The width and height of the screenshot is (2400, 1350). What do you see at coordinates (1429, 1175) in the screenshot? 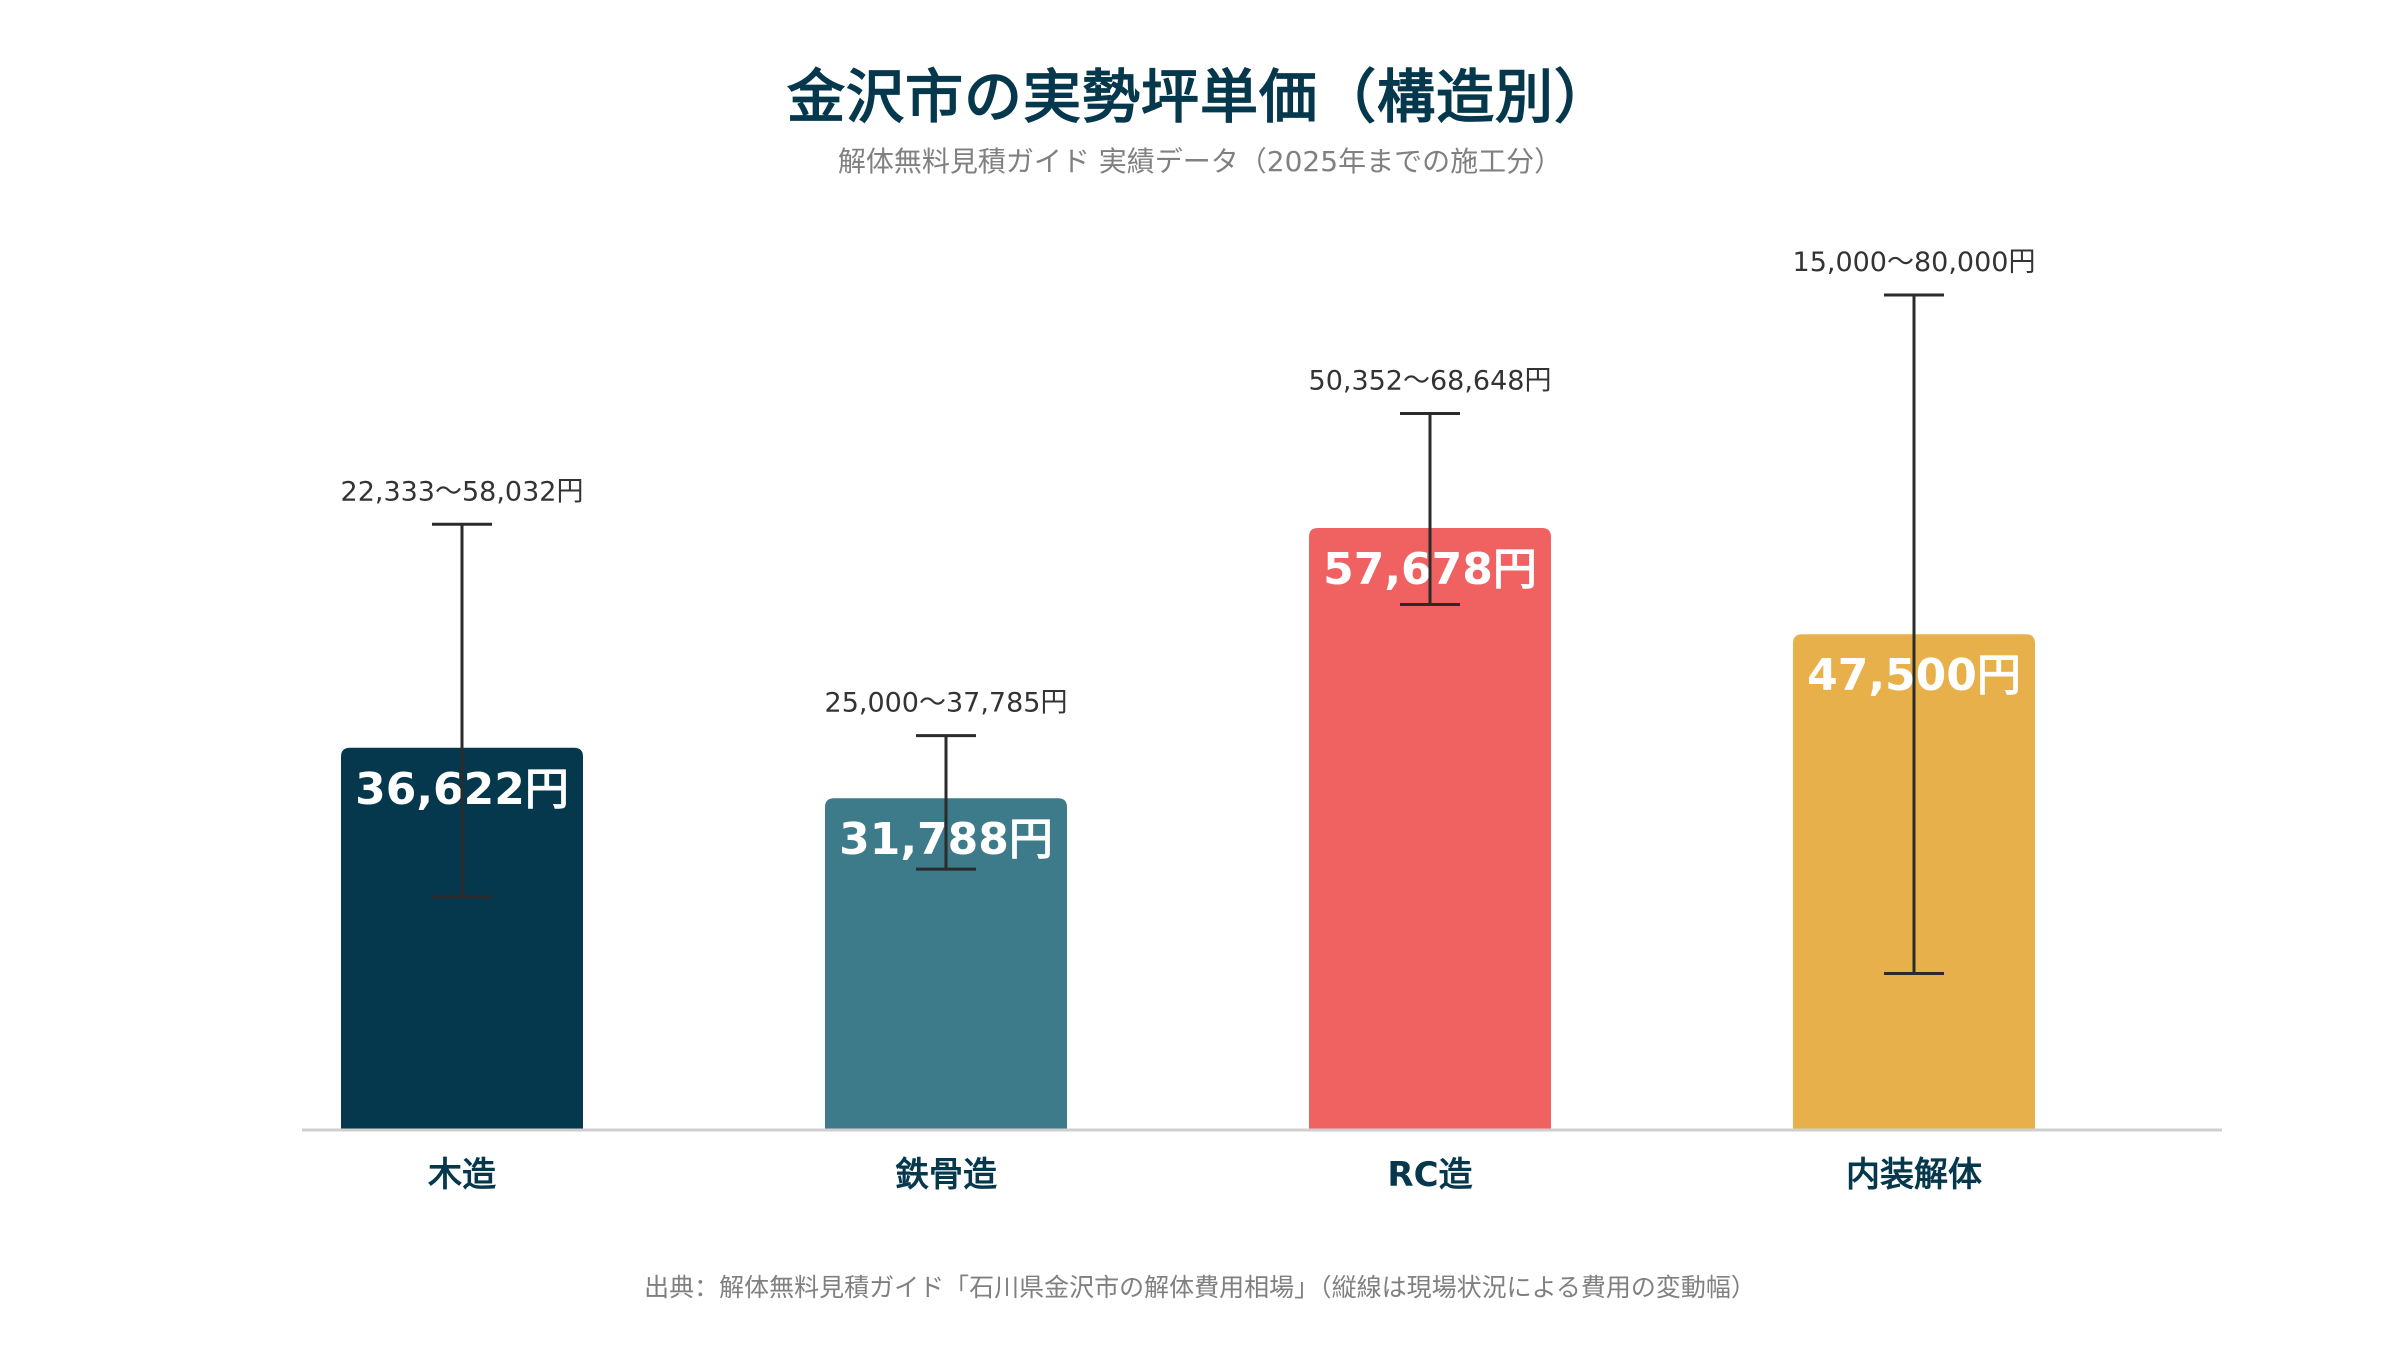
I see `x-tick-label: RC造` at bounding box center [1429, 1175].